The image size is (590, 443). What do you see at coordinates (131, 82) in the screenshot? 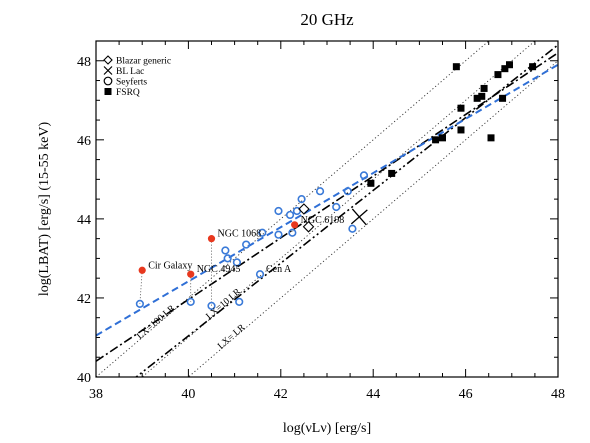
I see `legend-label-2: Seyferts` at bounding box center [131, 82].